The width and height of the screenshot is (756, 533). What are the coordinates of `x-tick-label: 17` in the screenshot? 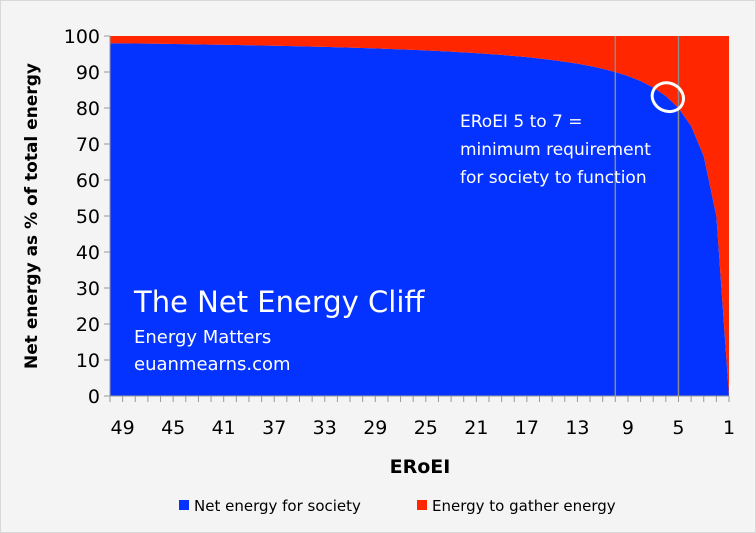 It's located at (527, 428).